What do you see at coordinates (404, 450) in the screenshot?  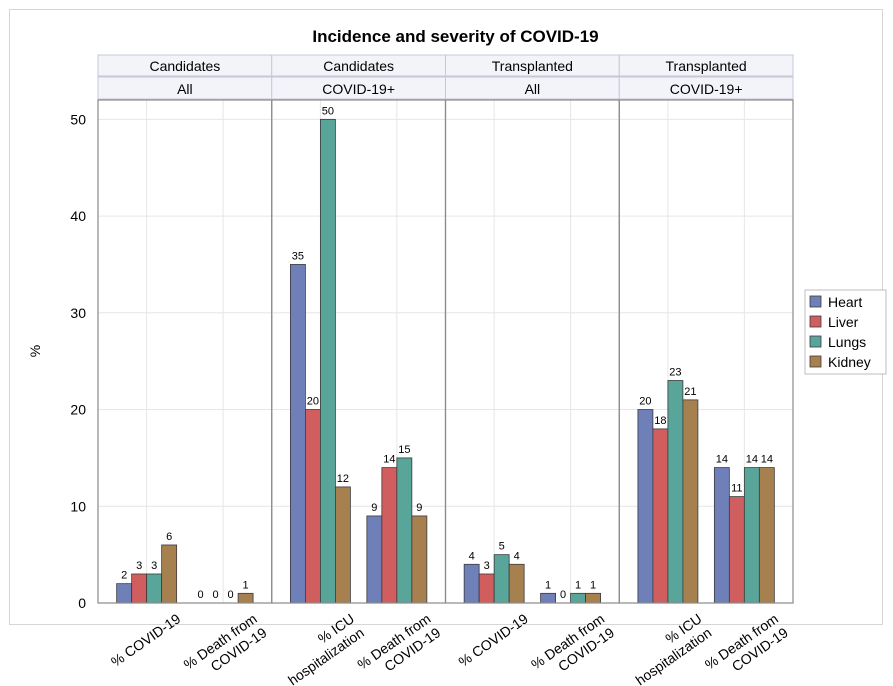 I see `data-label: 15` at bounding box center [404, 450].